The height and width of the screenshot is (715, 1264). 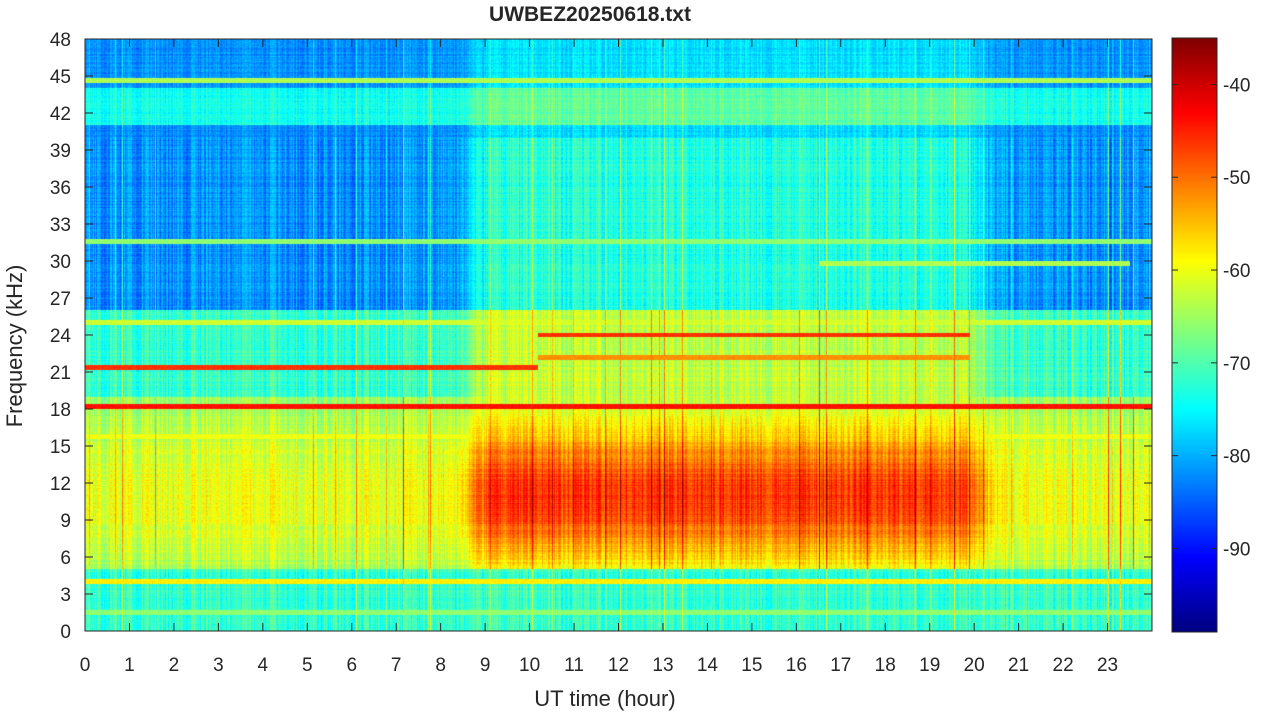 I want to click on x-tick-label: 19, so click(x=929, y=665).